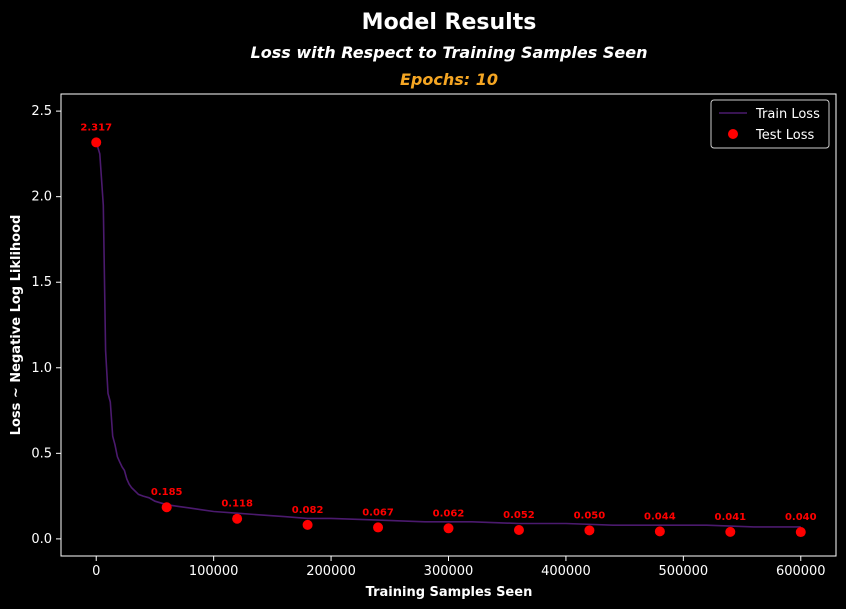 The height and width of the screenshot is (609, 846). What do you see at coordinates (308, 510) in the screenshot?
I see `test-loss-value-label: 0.082` at bounding box center [308, 510].